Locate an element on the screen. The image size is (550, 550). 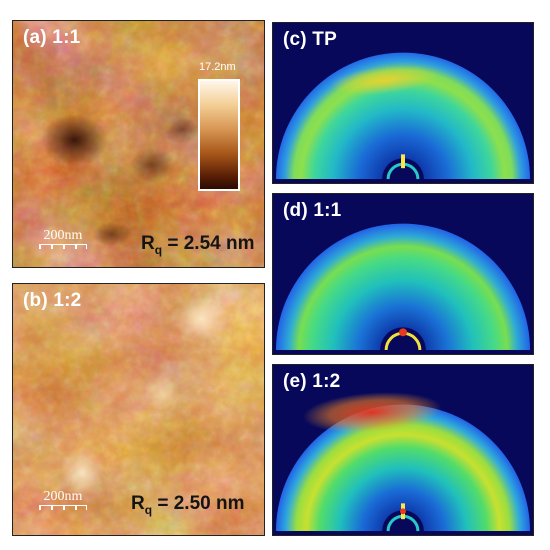
scalebar-label-b: 200nm is located at coordinates (63, 496).